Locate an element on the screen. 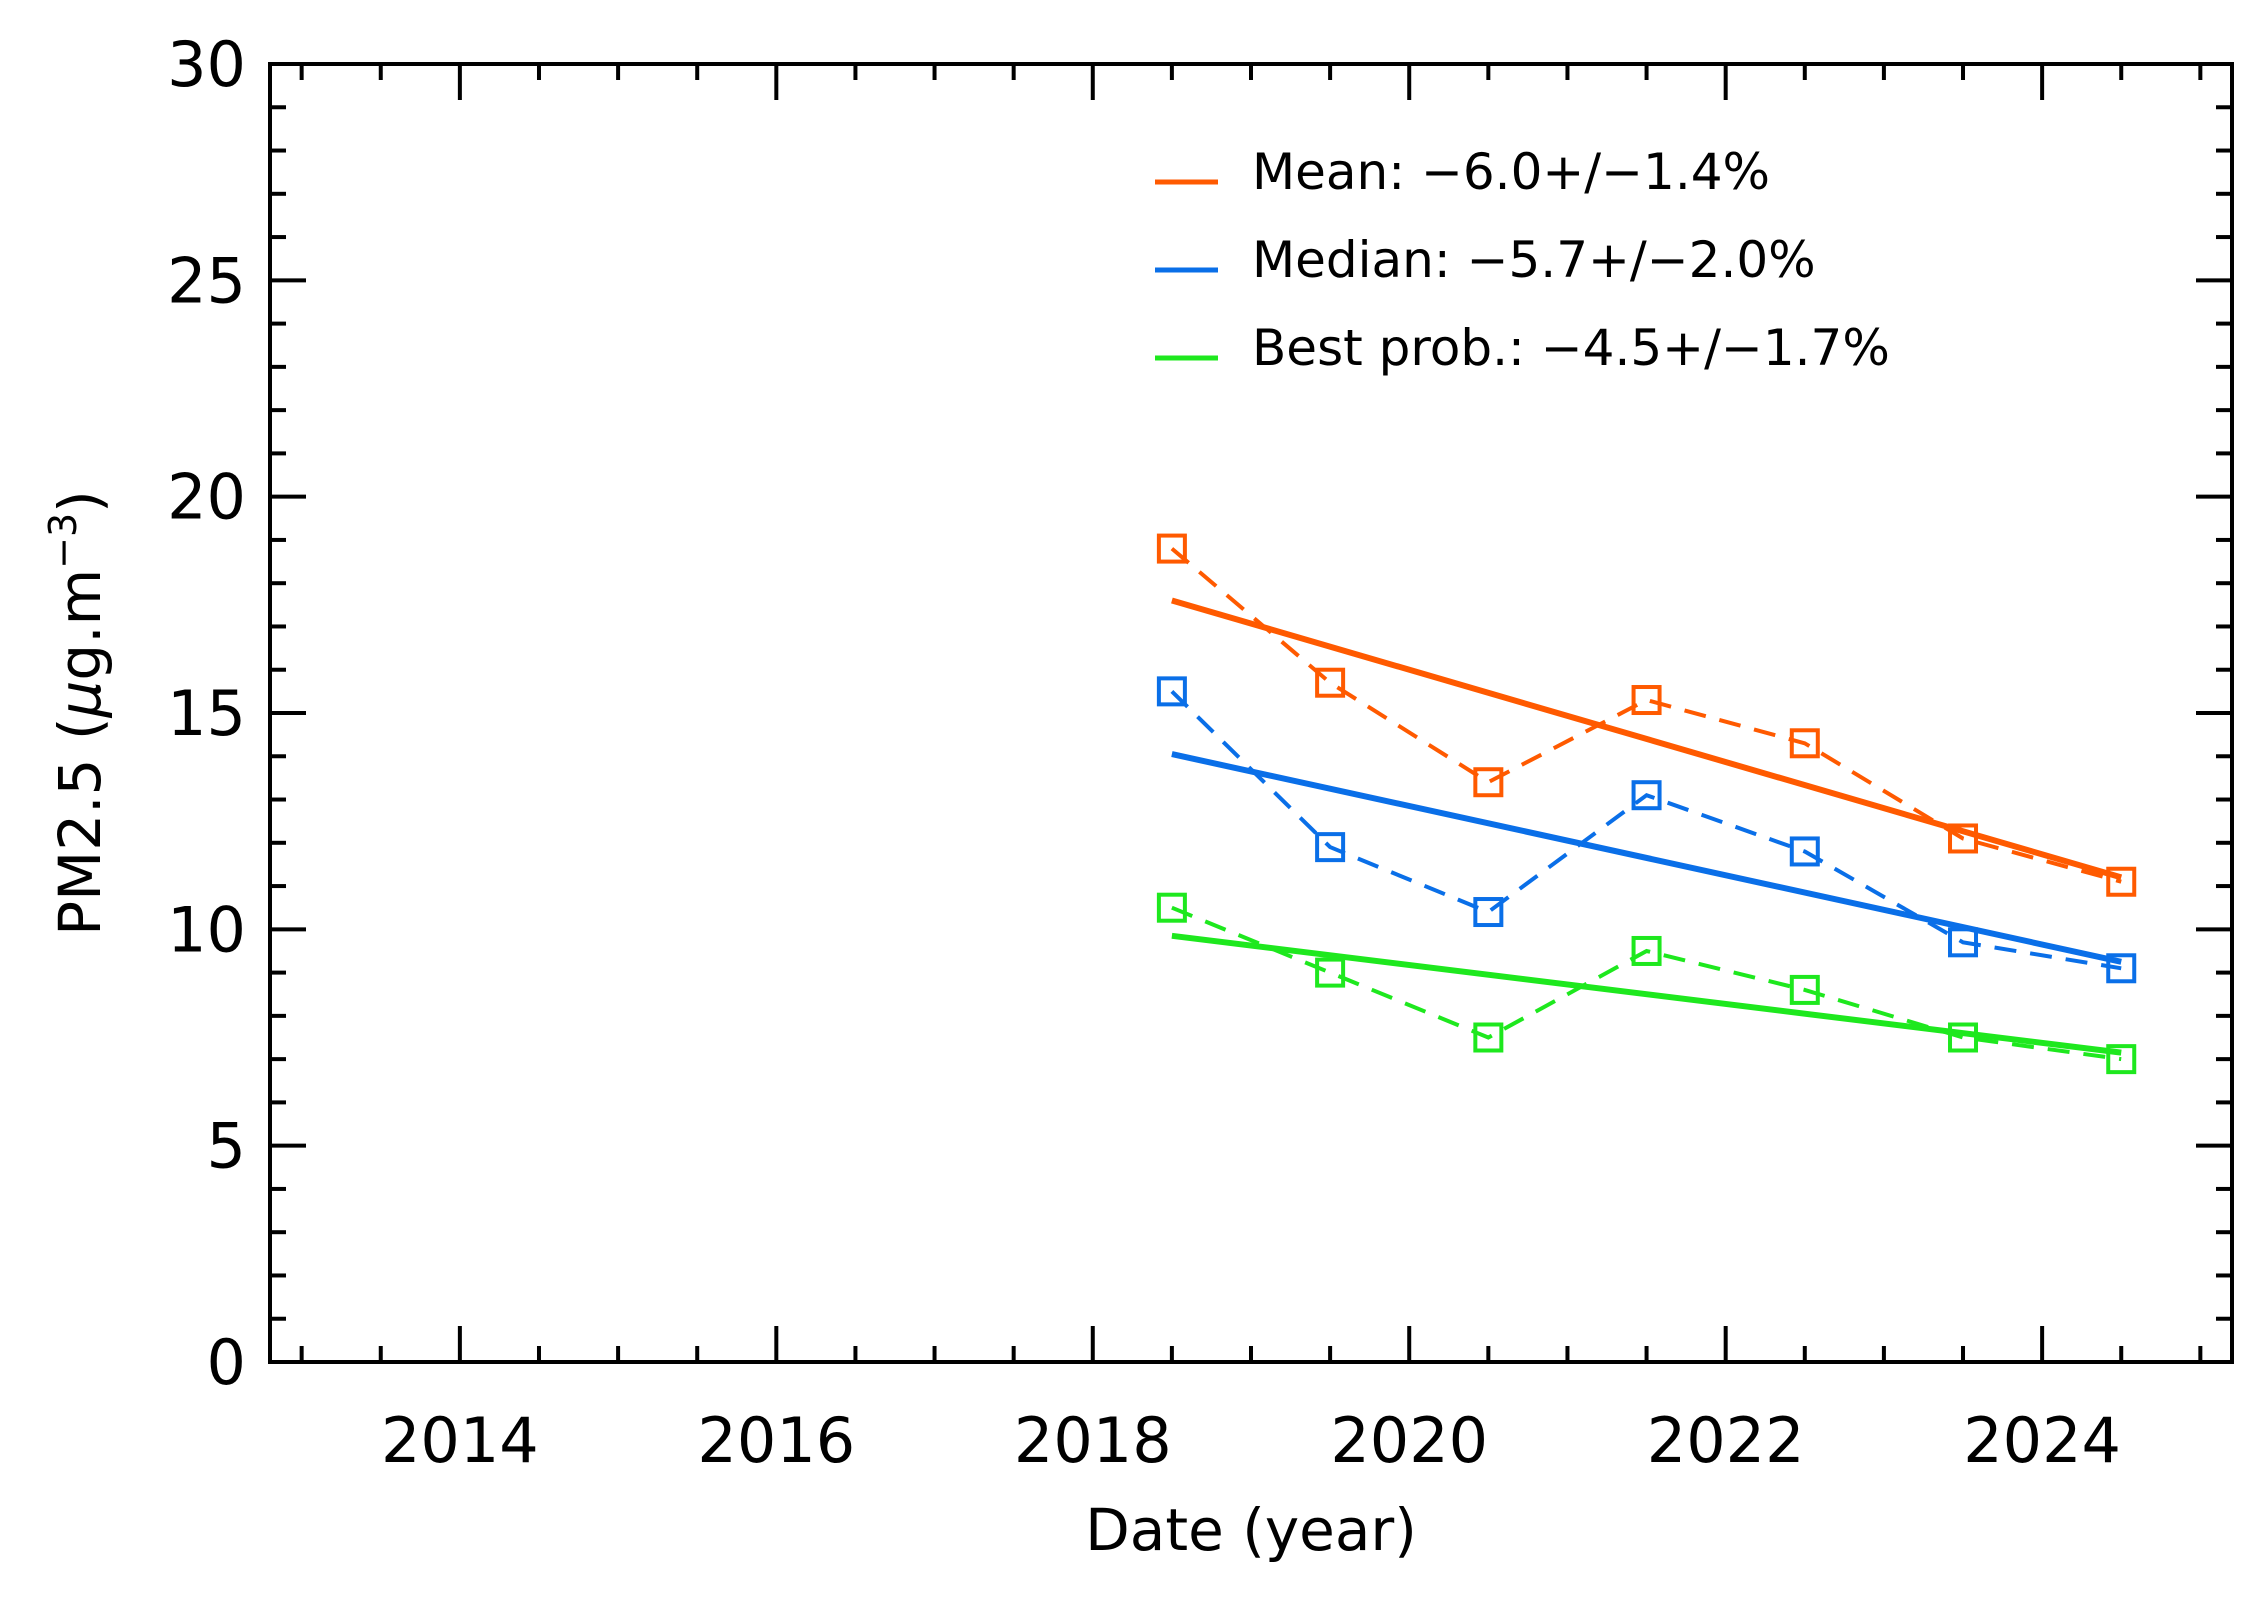  y-axis-title-main: PM2.5 ( is located at coordinates (80, 827).